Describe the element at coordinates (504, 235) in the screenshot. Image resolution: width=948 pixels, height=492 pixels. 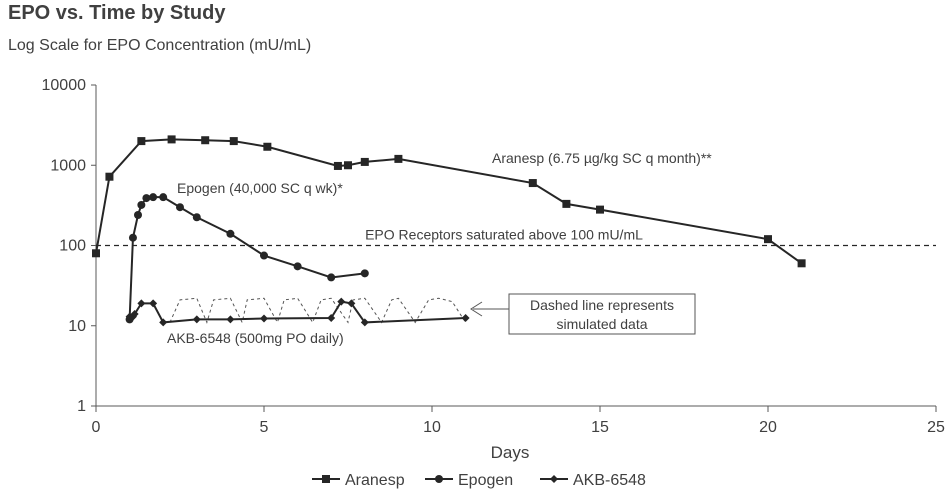
I see `reference-line-label: EPO Receptors saturated above 100 mU/mL` at that location.